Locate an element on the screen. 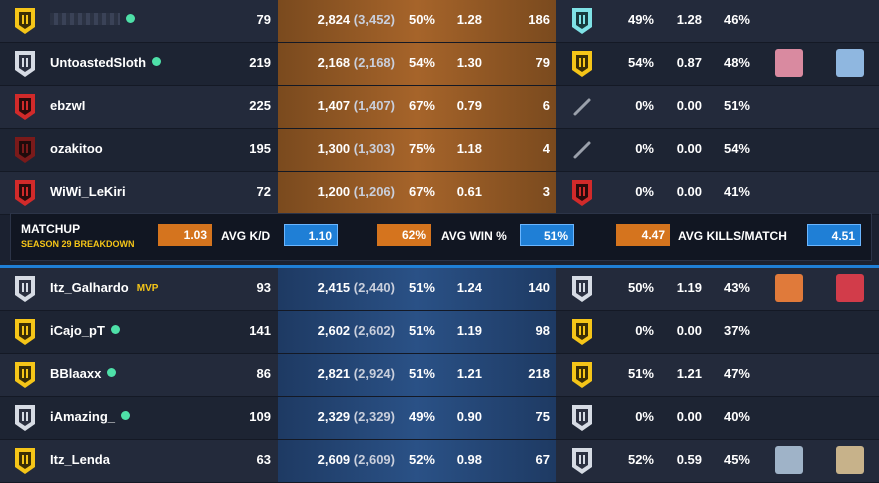 The width and height of the screenshot is (879, 483). player-name: ebzwI is located at coordinates (68, 105).